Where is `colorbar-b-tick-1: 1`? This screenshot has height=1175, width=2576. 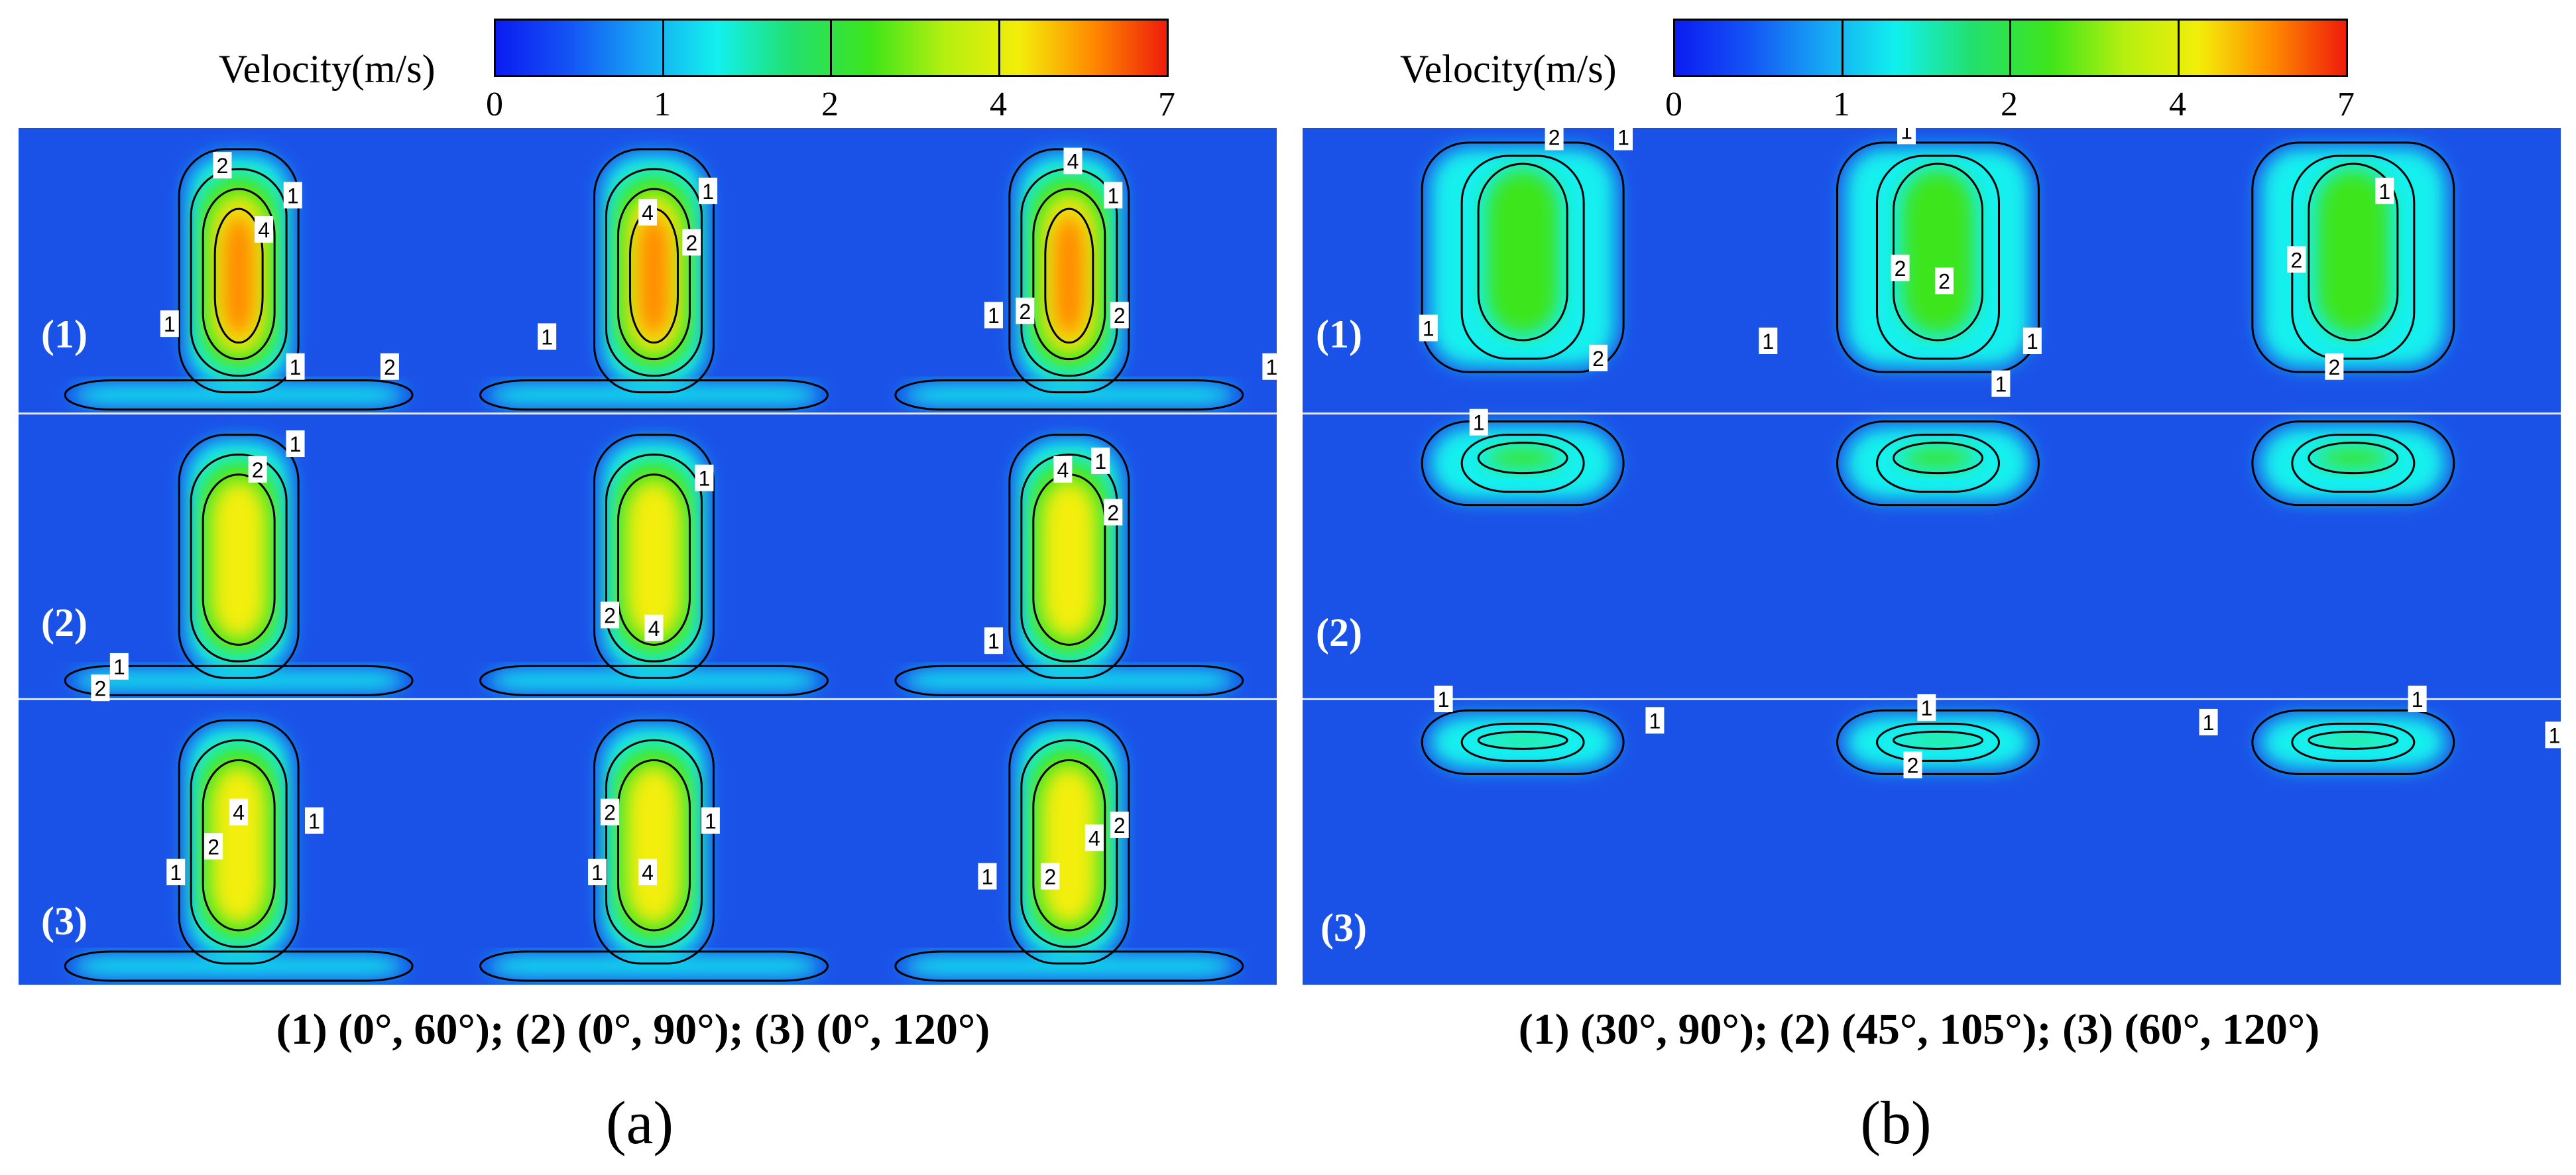
colorbar-b-tick-1: 1 is located at coordinates (1841, 104).